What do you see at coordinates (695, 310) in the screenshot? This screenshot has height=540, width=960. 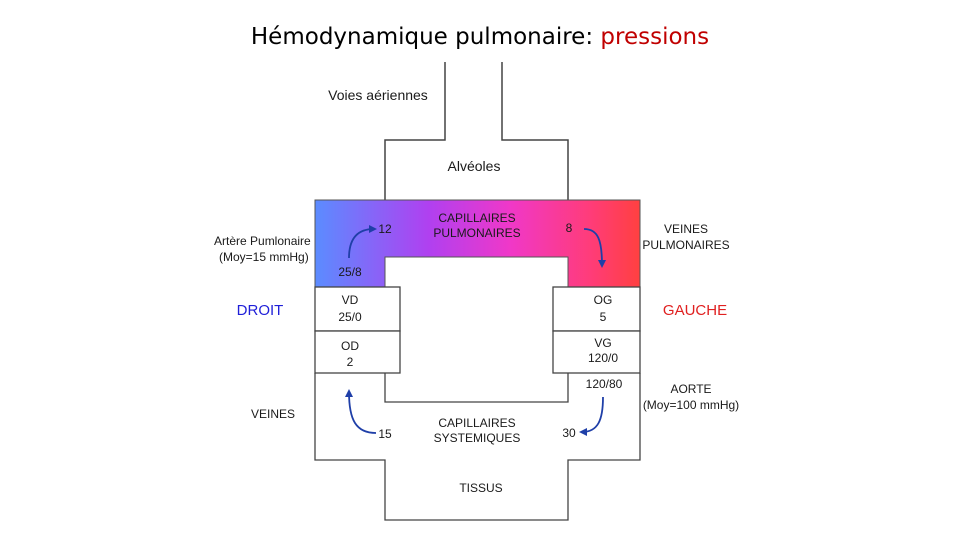 I see `label-gauche: GAUCHE` at bounding box center [695, 310].